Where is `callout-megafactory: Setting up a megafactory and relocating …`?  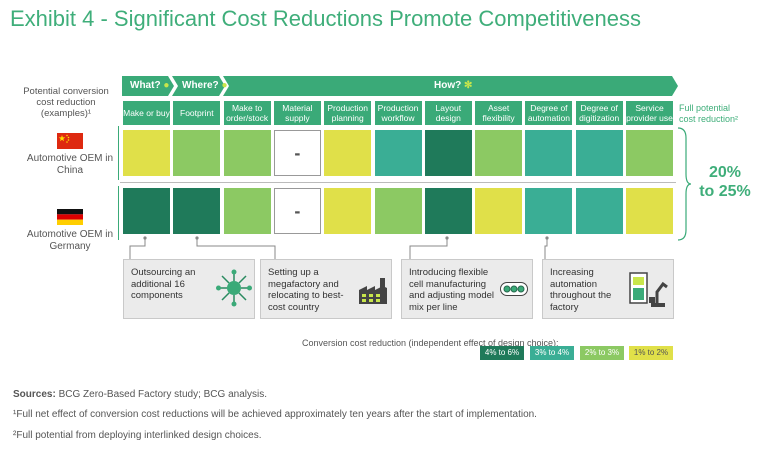
callout-megafactory: Setting up a megafactory and relocating … is located at coordinates (326, 289).